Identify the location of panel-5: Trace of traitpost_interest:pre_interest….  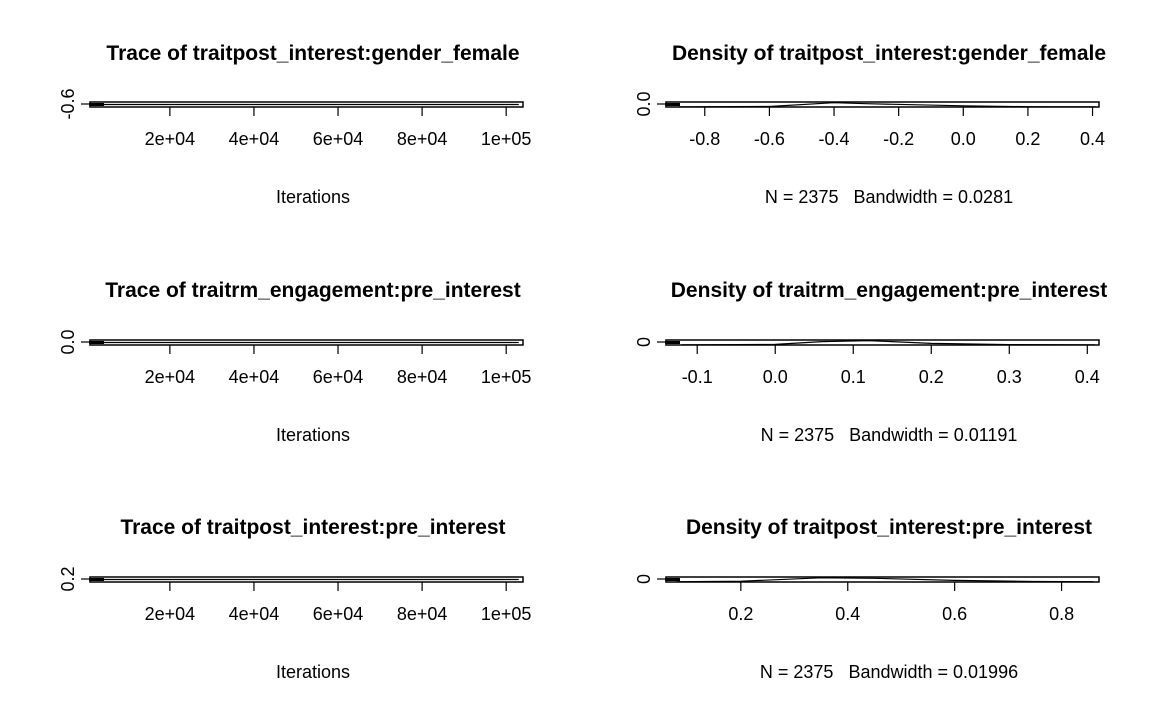
(294, 599).